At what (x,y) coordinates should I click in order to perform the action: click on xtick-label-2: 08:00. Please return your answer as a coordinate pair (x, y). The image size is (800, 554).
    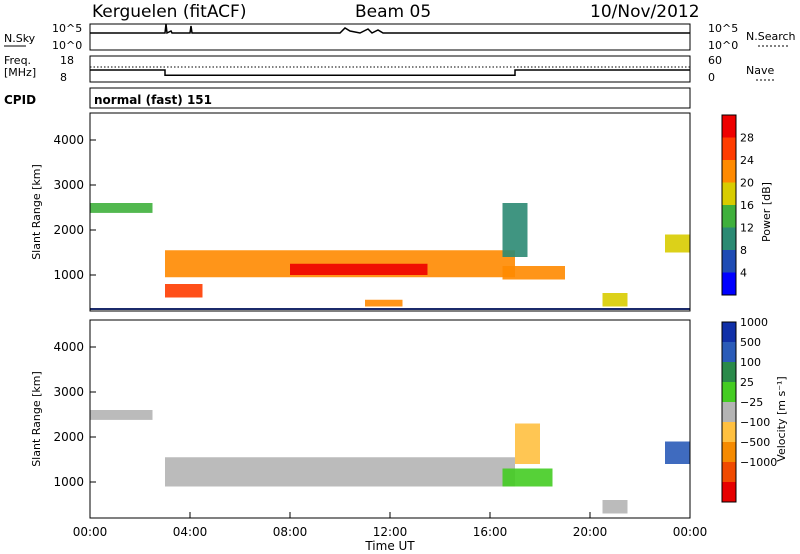
    Looking at the image, I should click on (290, 532).